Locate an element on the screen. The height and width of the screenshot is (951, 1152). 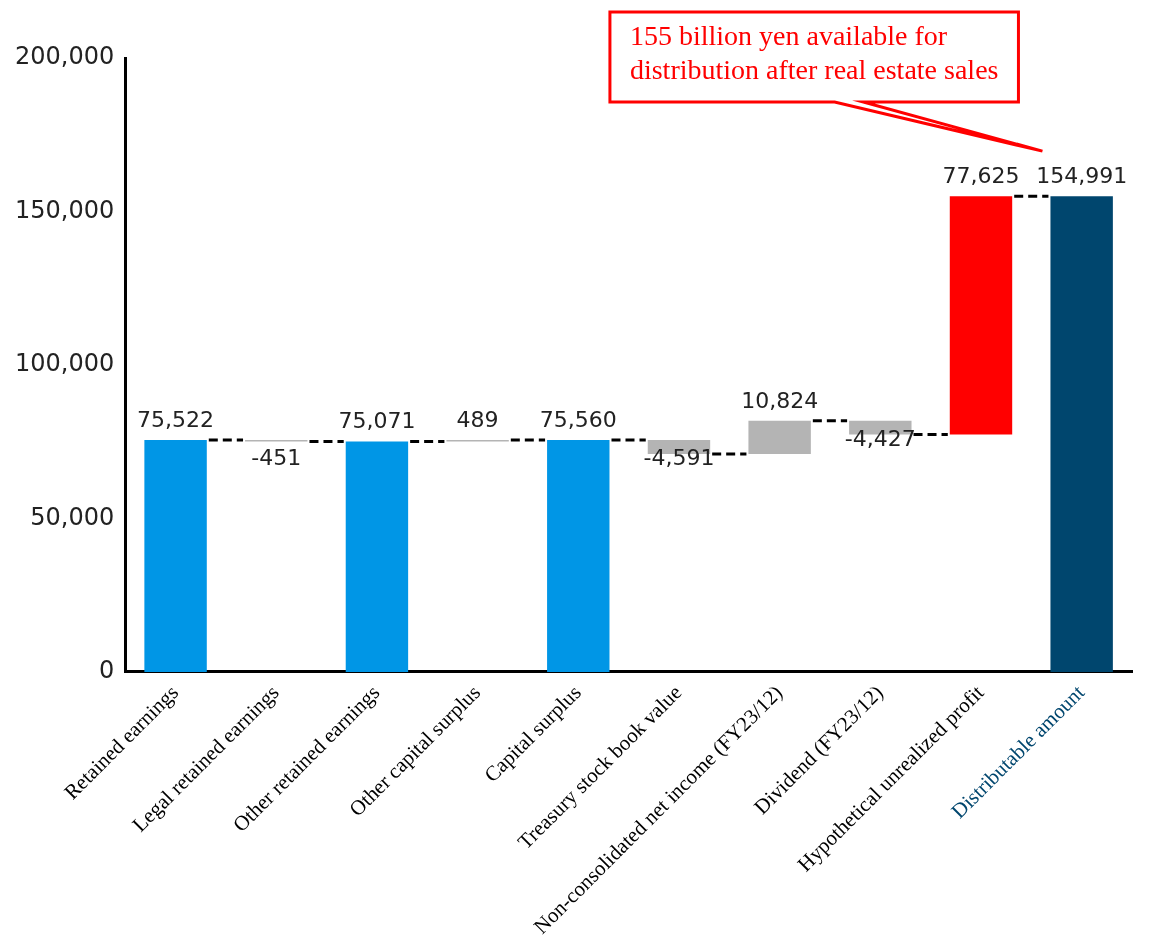
data-label: 75,071 is located at coordinates (377, 421).